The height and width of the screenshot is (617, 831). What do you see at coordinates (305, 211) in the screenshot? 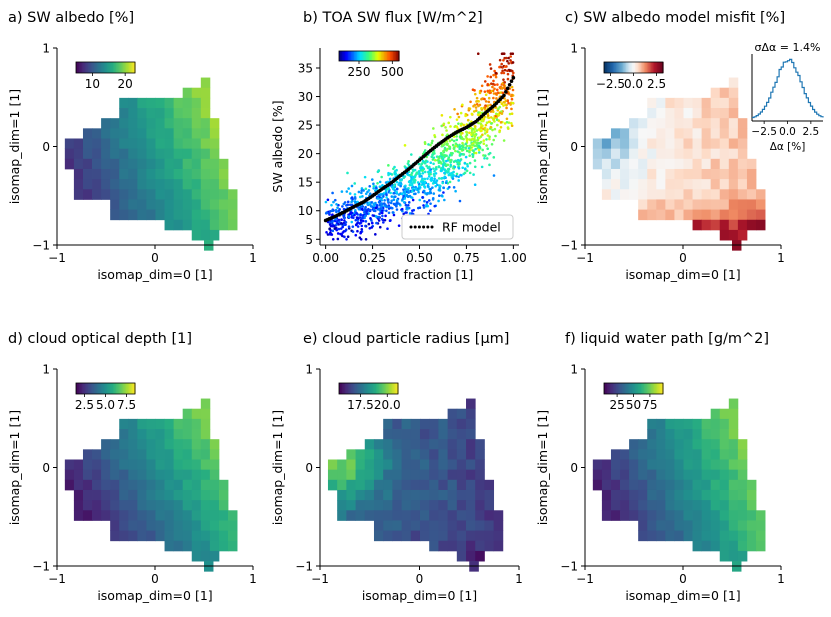
I see `y-tick-label: 10` at bounding box center [305, 211].